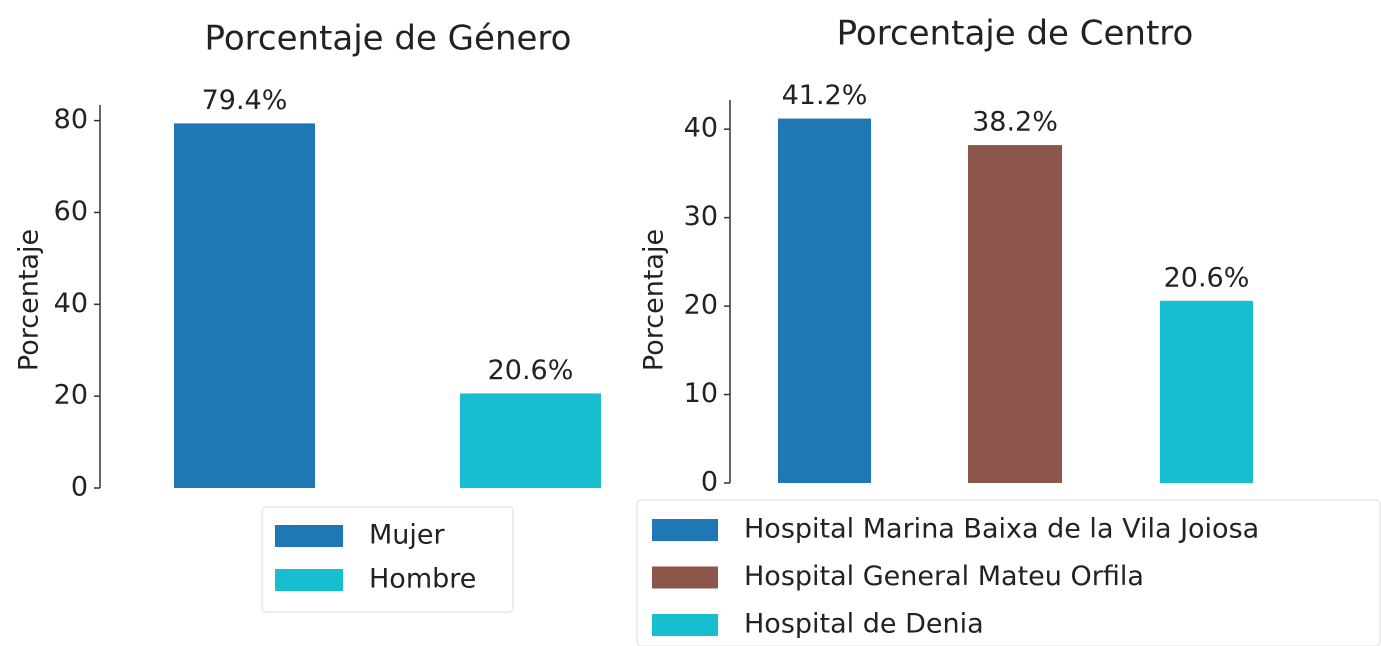 This screenshot has width=1381, height=646. What do you see at coordinates (1015, 34) in the screenshot?
I see `chart-title: Porcentaje de Centro` at bounding box center [1015, 34].